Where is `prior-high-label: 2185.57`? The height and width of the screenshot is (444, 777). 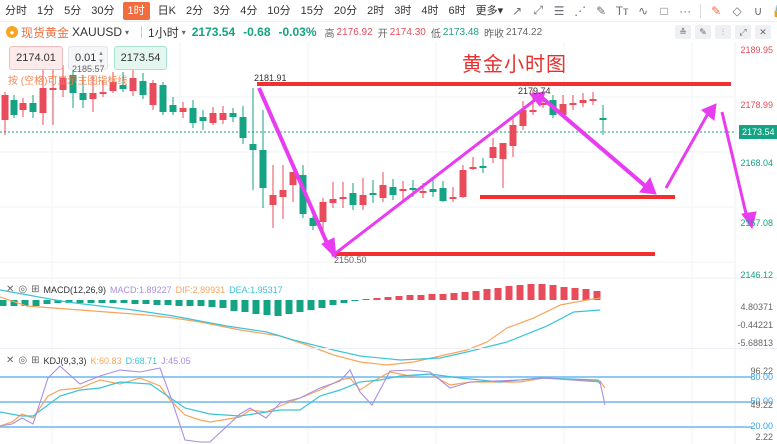 prior-high-label: 2185.57 is located at coordinates (88, 69).